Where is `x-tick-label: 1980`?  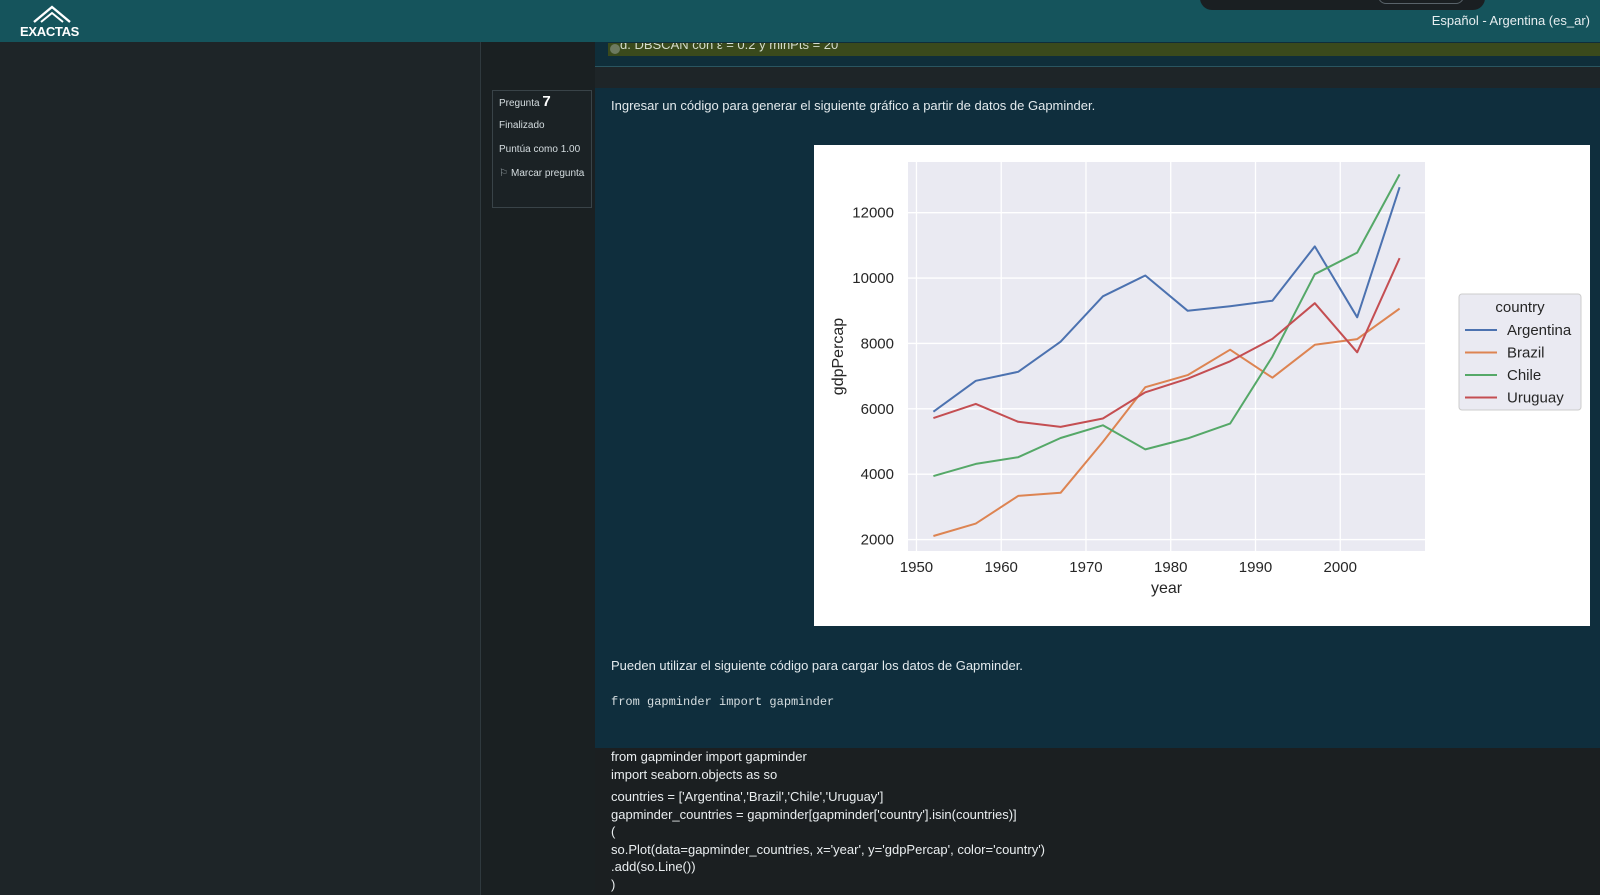 x-tick-label: 1980 is located at coordinates (1170, 567).